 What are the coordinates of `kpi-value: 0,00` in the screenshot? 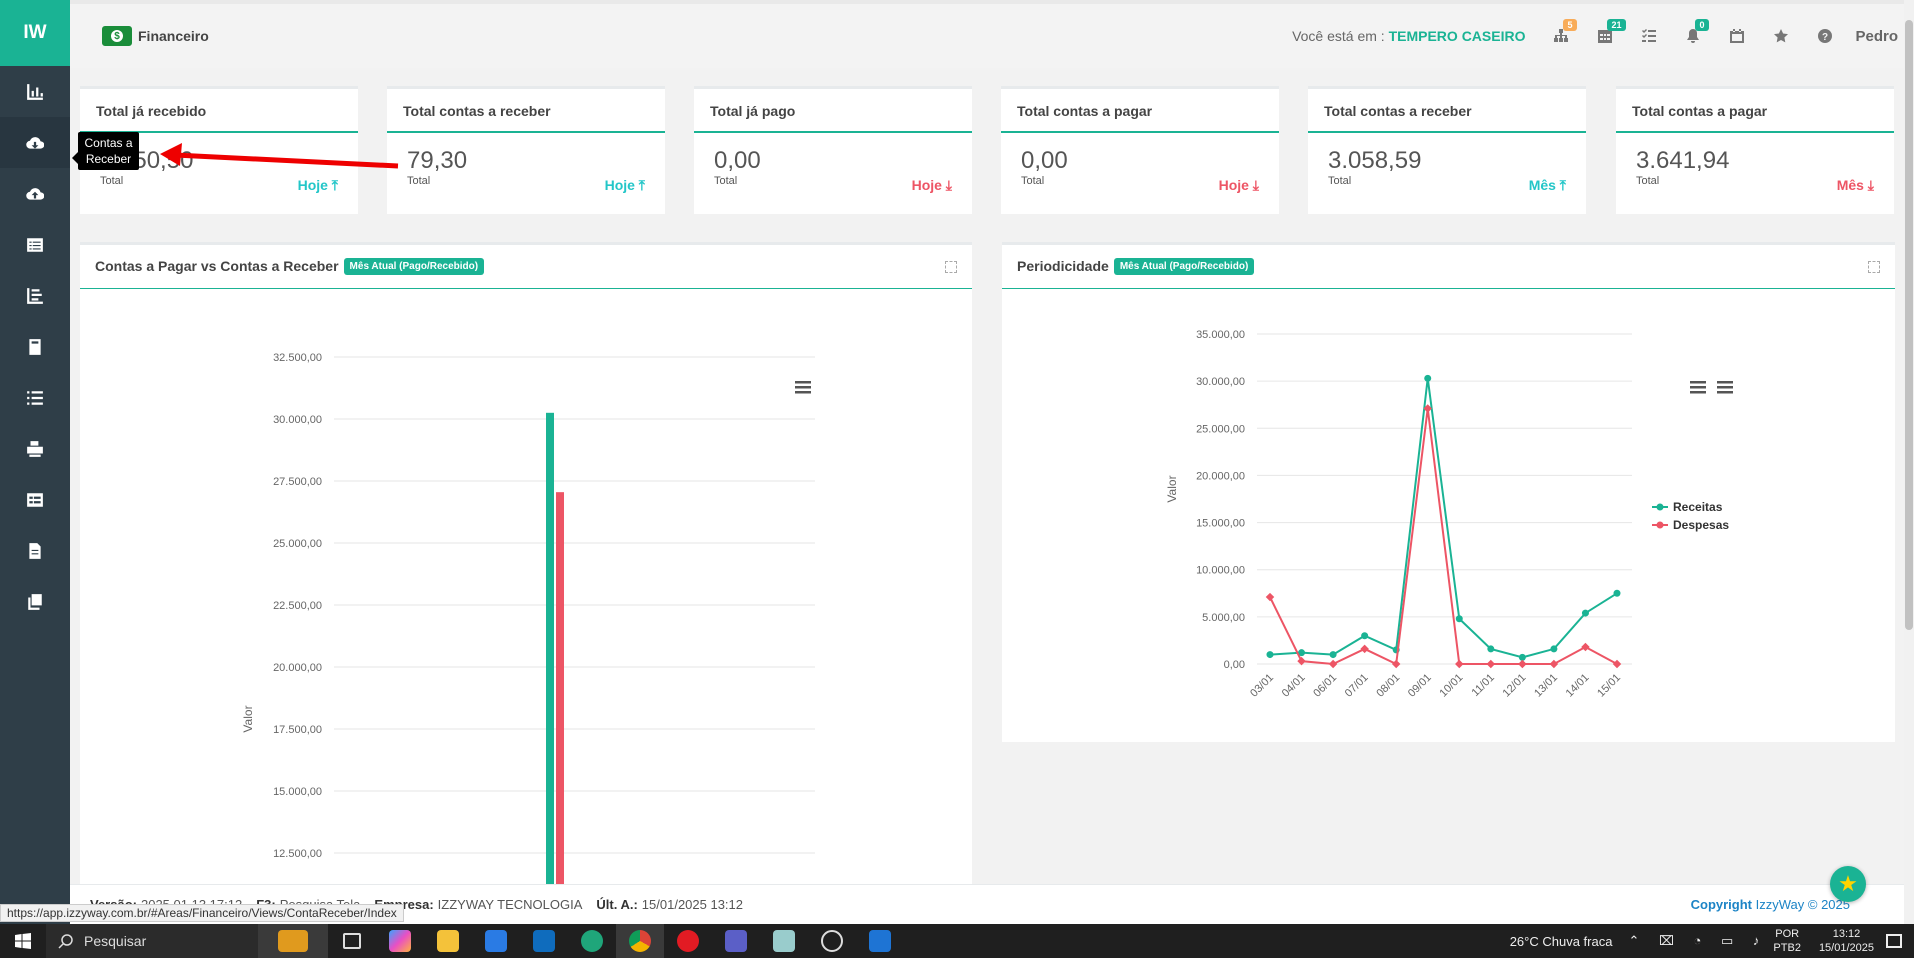 It's located at (737, 160).